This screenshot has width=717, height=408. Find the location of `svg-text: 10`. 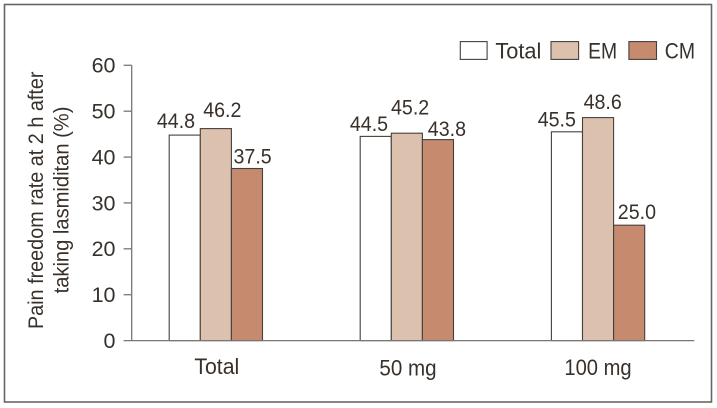

svg-text: 10 is located at coordinates (104, 295).